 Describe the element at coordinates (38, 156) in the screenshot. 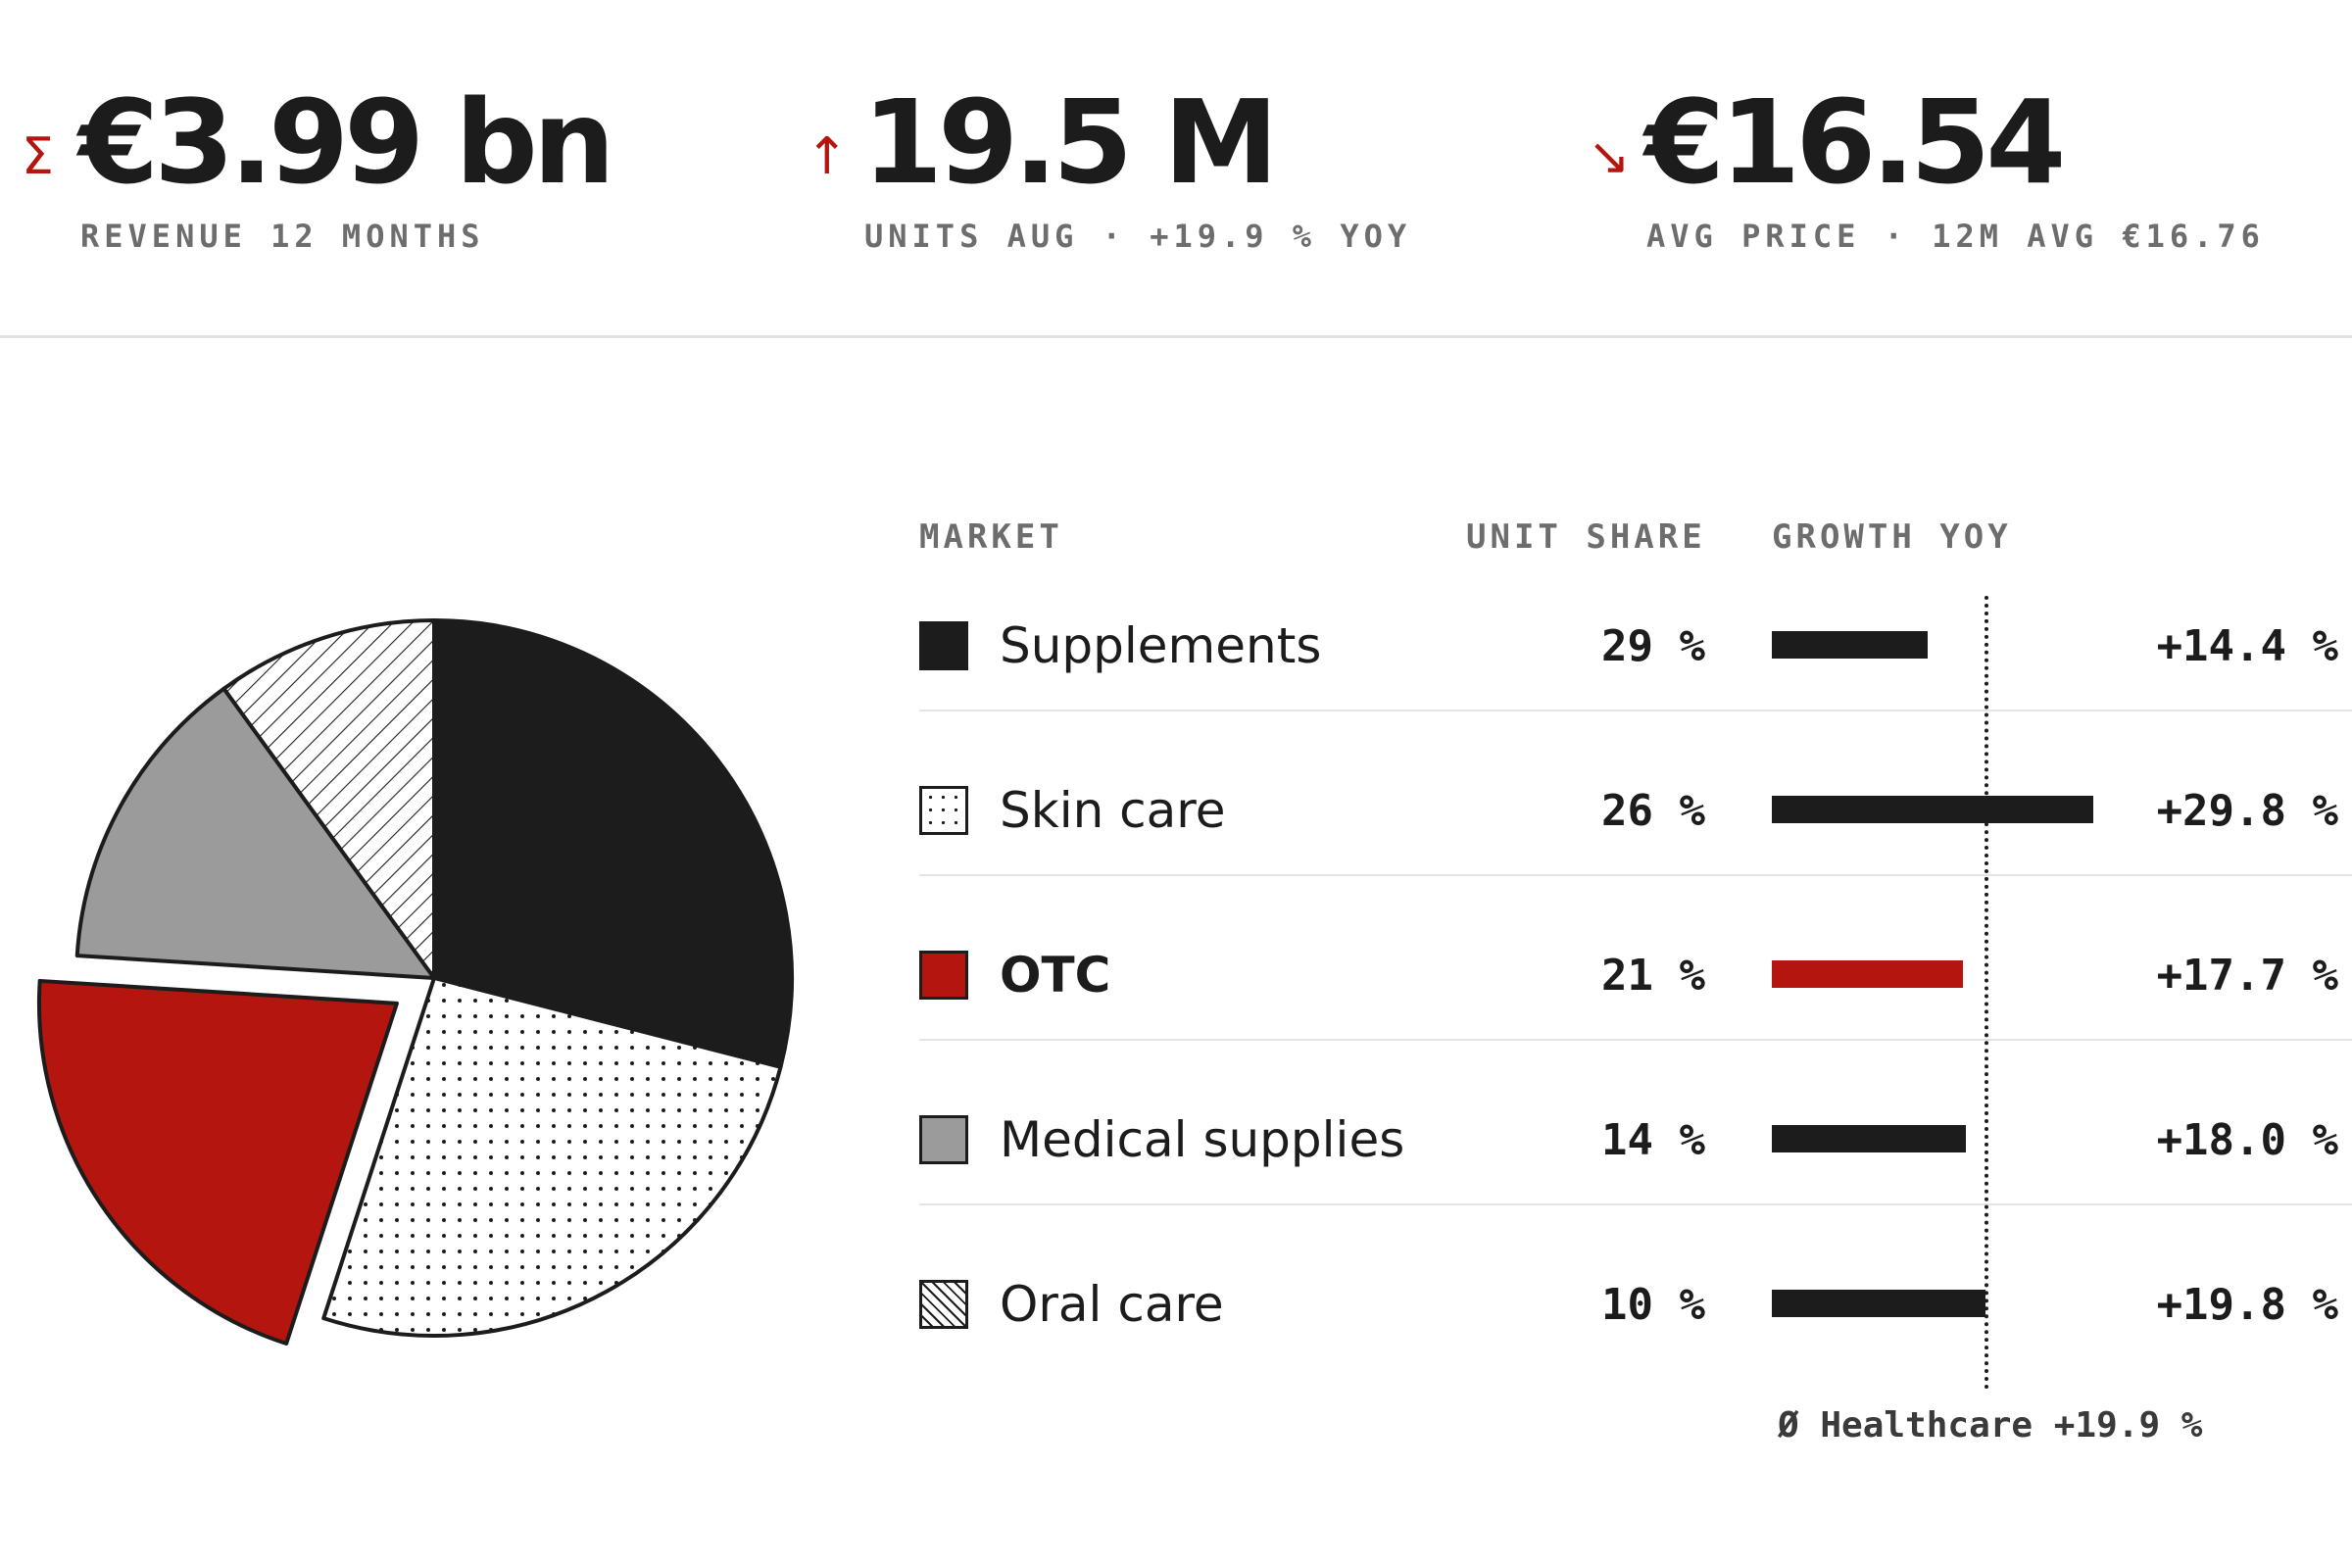

I see `sigma-icon: Σ` at that location.